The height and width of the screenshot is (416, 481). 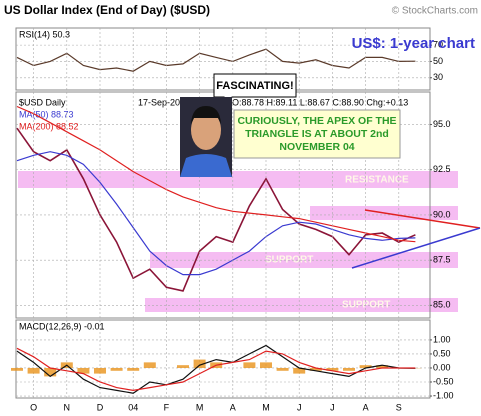 I want to click on x-tick-label: 04, so click(x=133, y=407).